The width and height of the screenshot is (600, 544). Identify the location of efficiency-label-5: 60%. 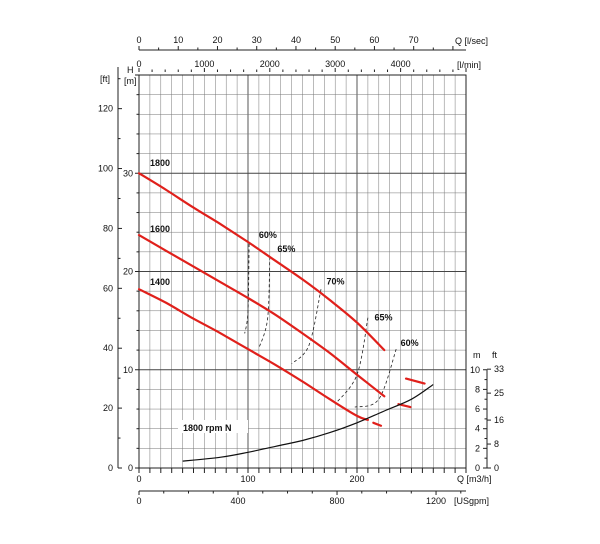
(410, 343).